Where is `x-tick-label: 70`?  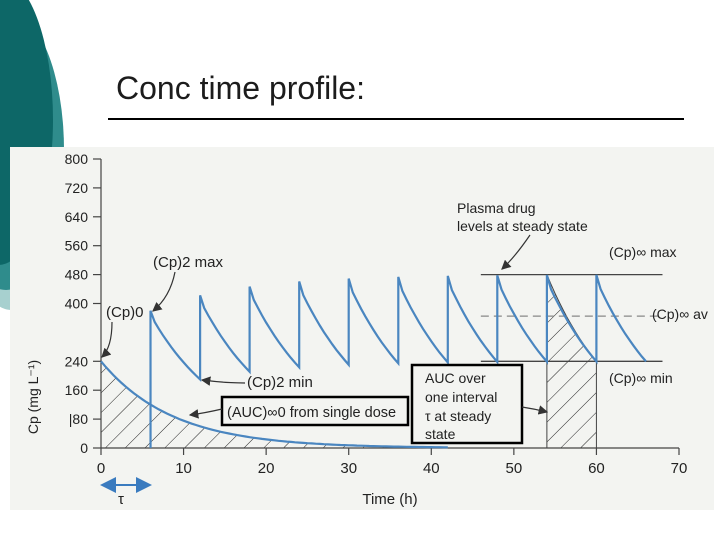 x-tick-label: 70 is located at coordinates (679, 468).